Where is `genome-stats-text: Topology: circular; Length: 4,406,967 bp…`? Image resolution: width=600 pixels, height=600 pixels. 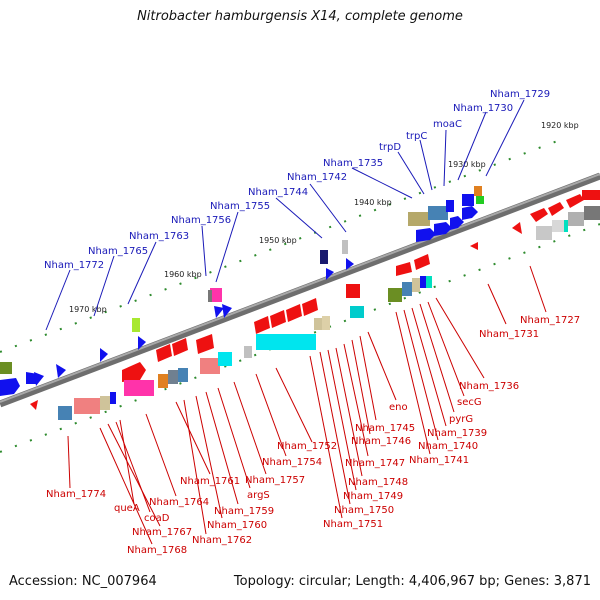
genome-stats-text: Topology: circular; Length: 4,406,967 bp… is located at coordinates (412, 581).